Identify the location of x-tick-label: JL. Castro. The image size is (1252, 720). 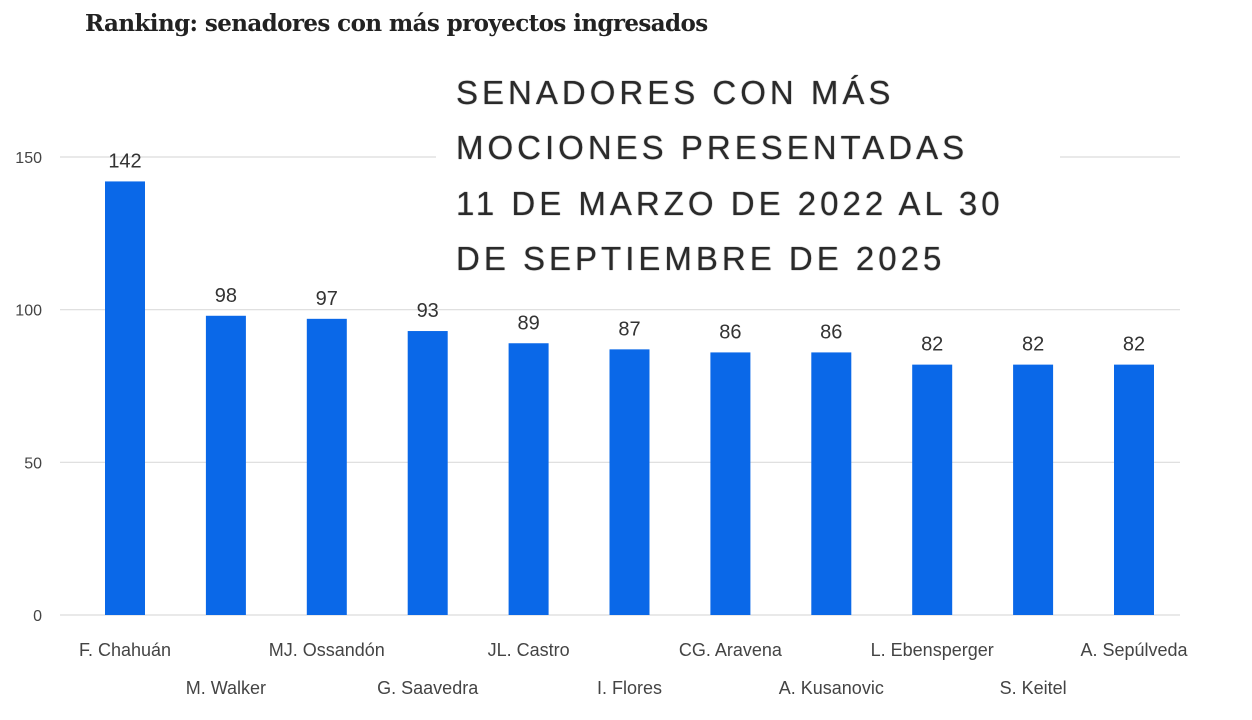
(529, 650).